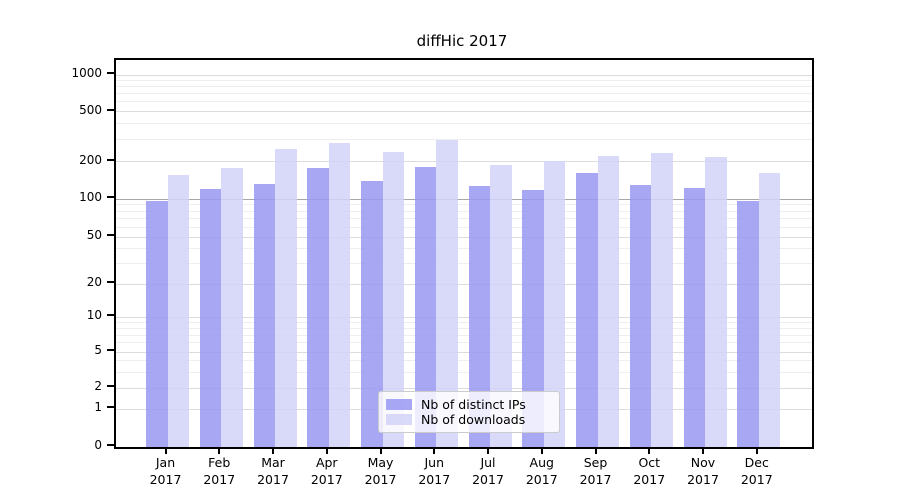 Image resolution: width=900 pixels, height=500 pixels. Describe the element at coordinates (473, 404) in the screenshot. I see `legend-label-distinct-ips: Nb of distinct IPs` at that location.